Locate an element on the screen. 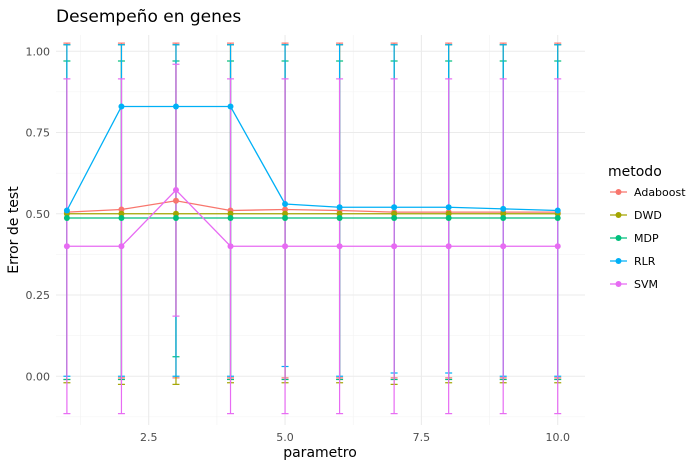 The height and width of the screenshot is (468, 700). x-tick-label: 2.5 is located at coordinates (149, 437).